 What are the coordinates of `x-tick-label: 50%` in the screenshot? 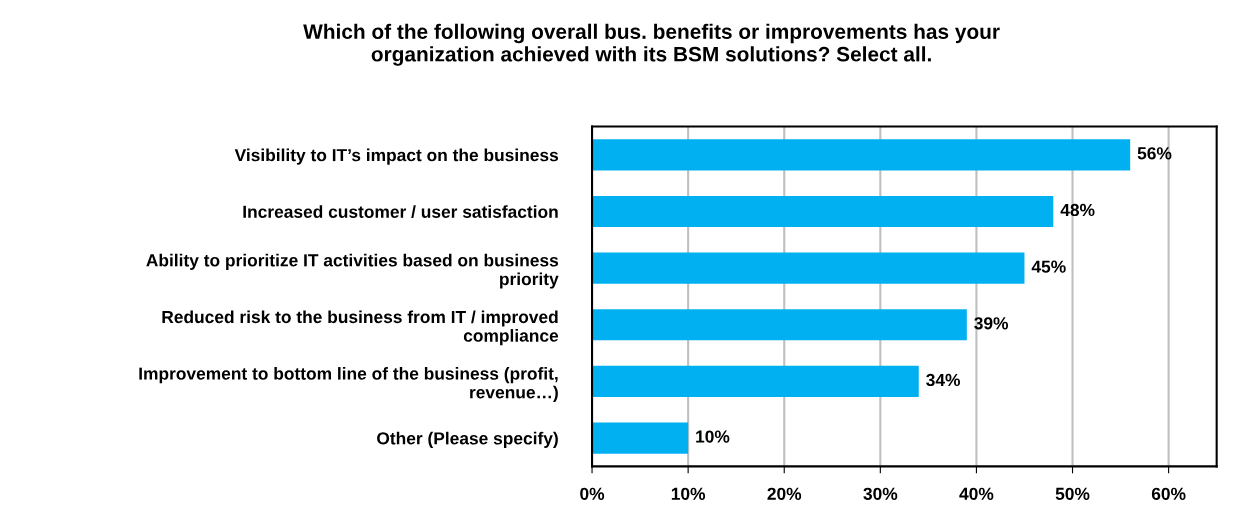 It's located at (1072, 493).